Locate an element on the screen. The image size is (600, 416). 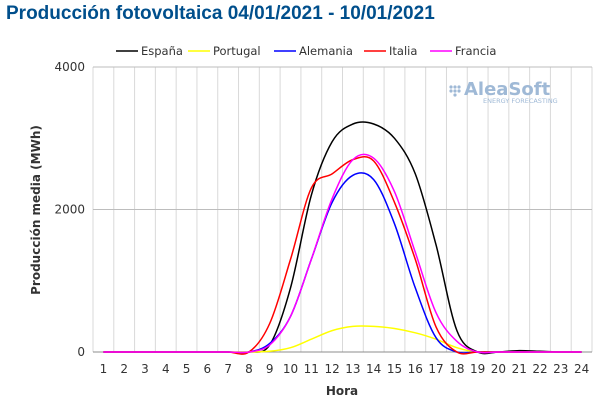
legend: España Portugal Alemania Italia Francia is located at coordinates (306, 51).